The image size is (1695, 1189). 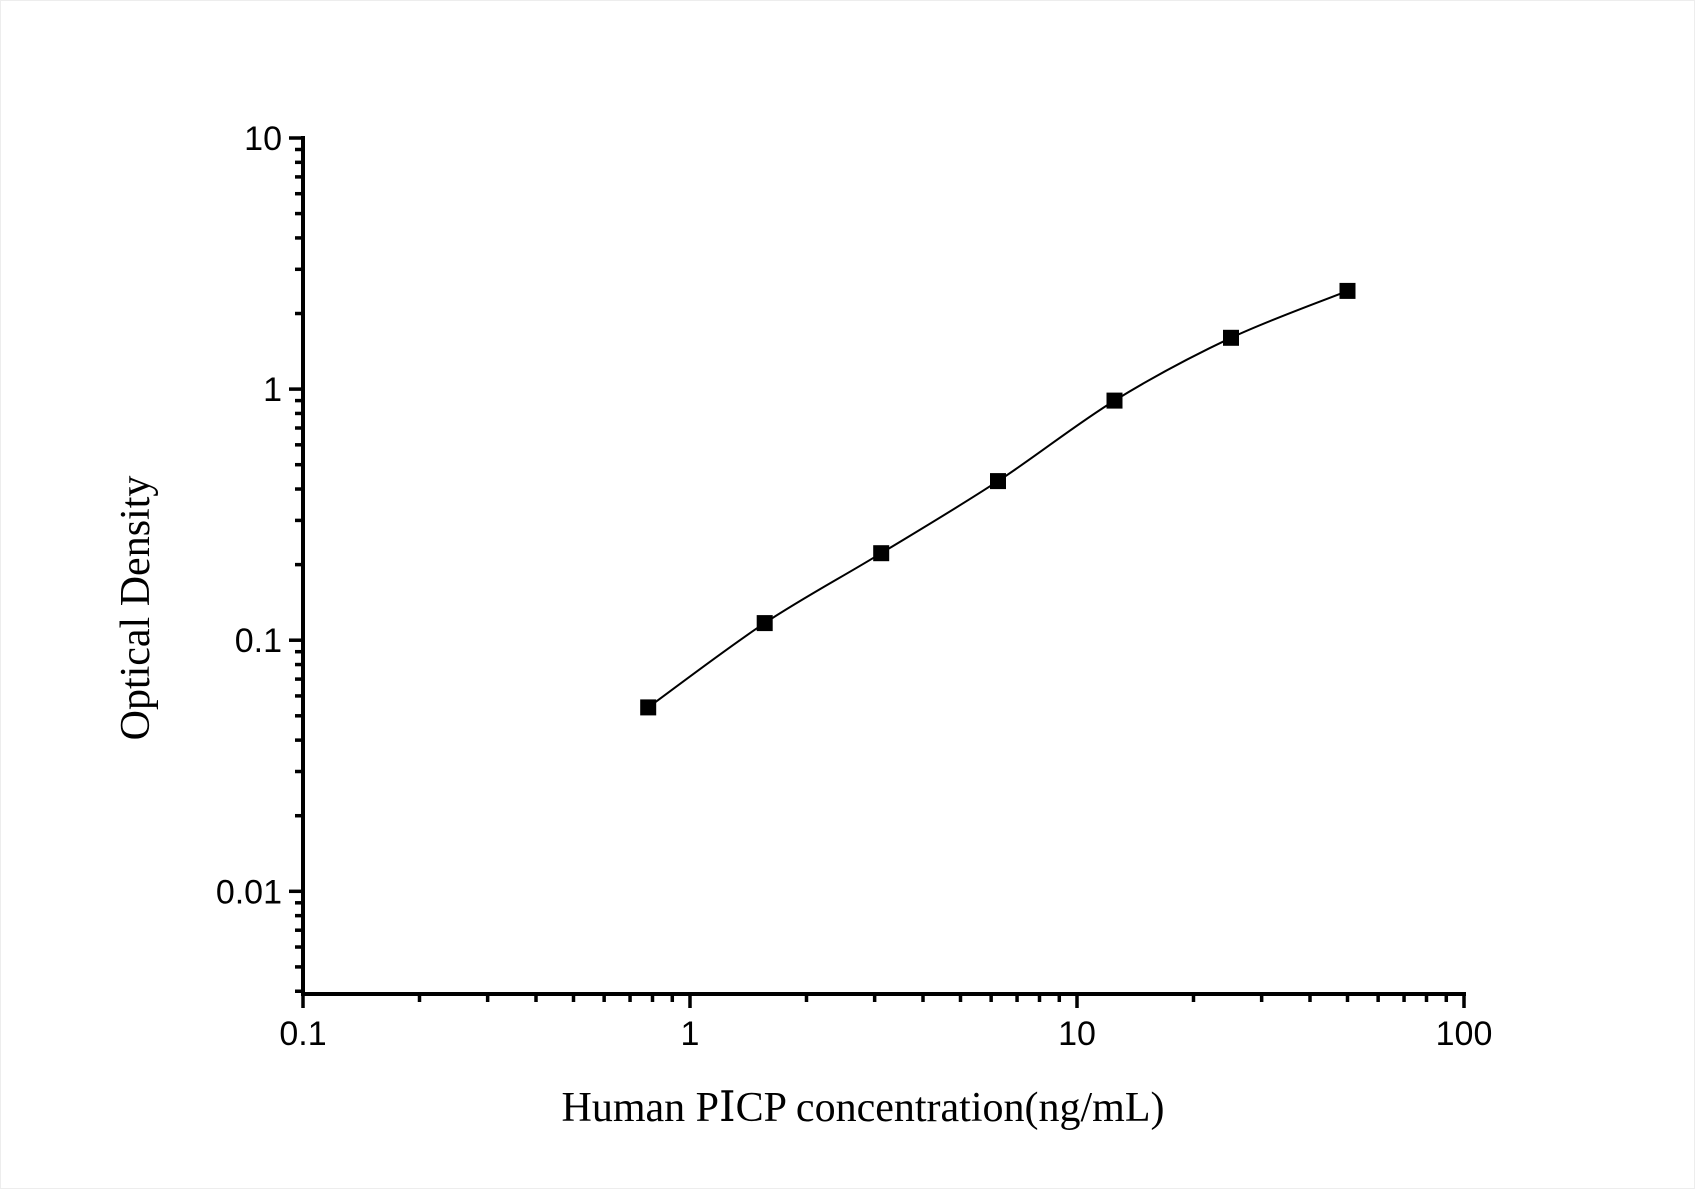 What do you see at coordinates (263, 139) in the screenshot?
I see `y-tick-label: 10` at bounding box center [263, 139].